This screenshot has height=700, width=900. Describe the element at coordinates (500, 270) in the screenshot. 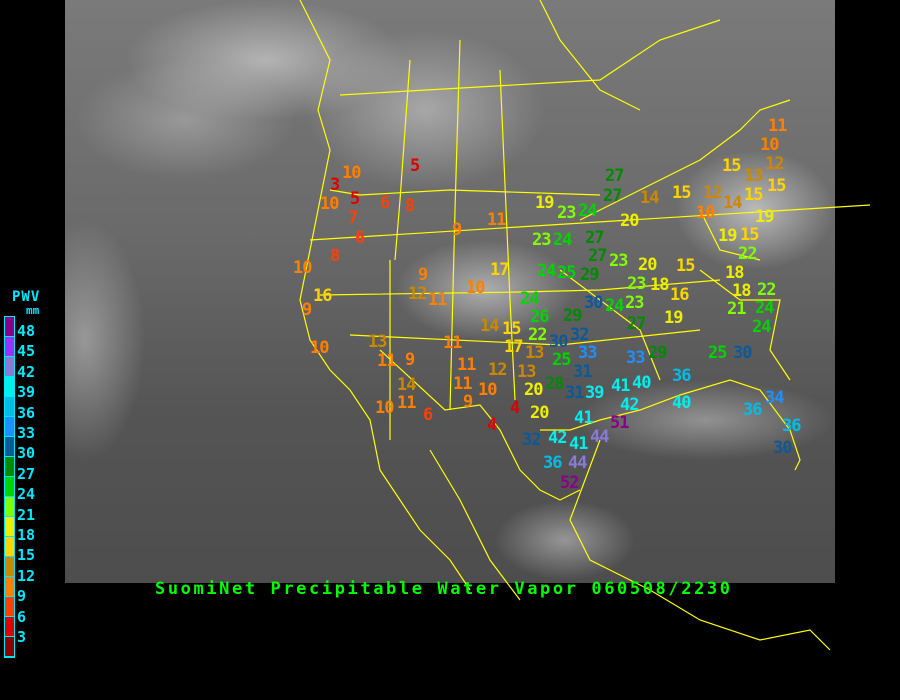

I see `station-pwv-value: 17` at that location.